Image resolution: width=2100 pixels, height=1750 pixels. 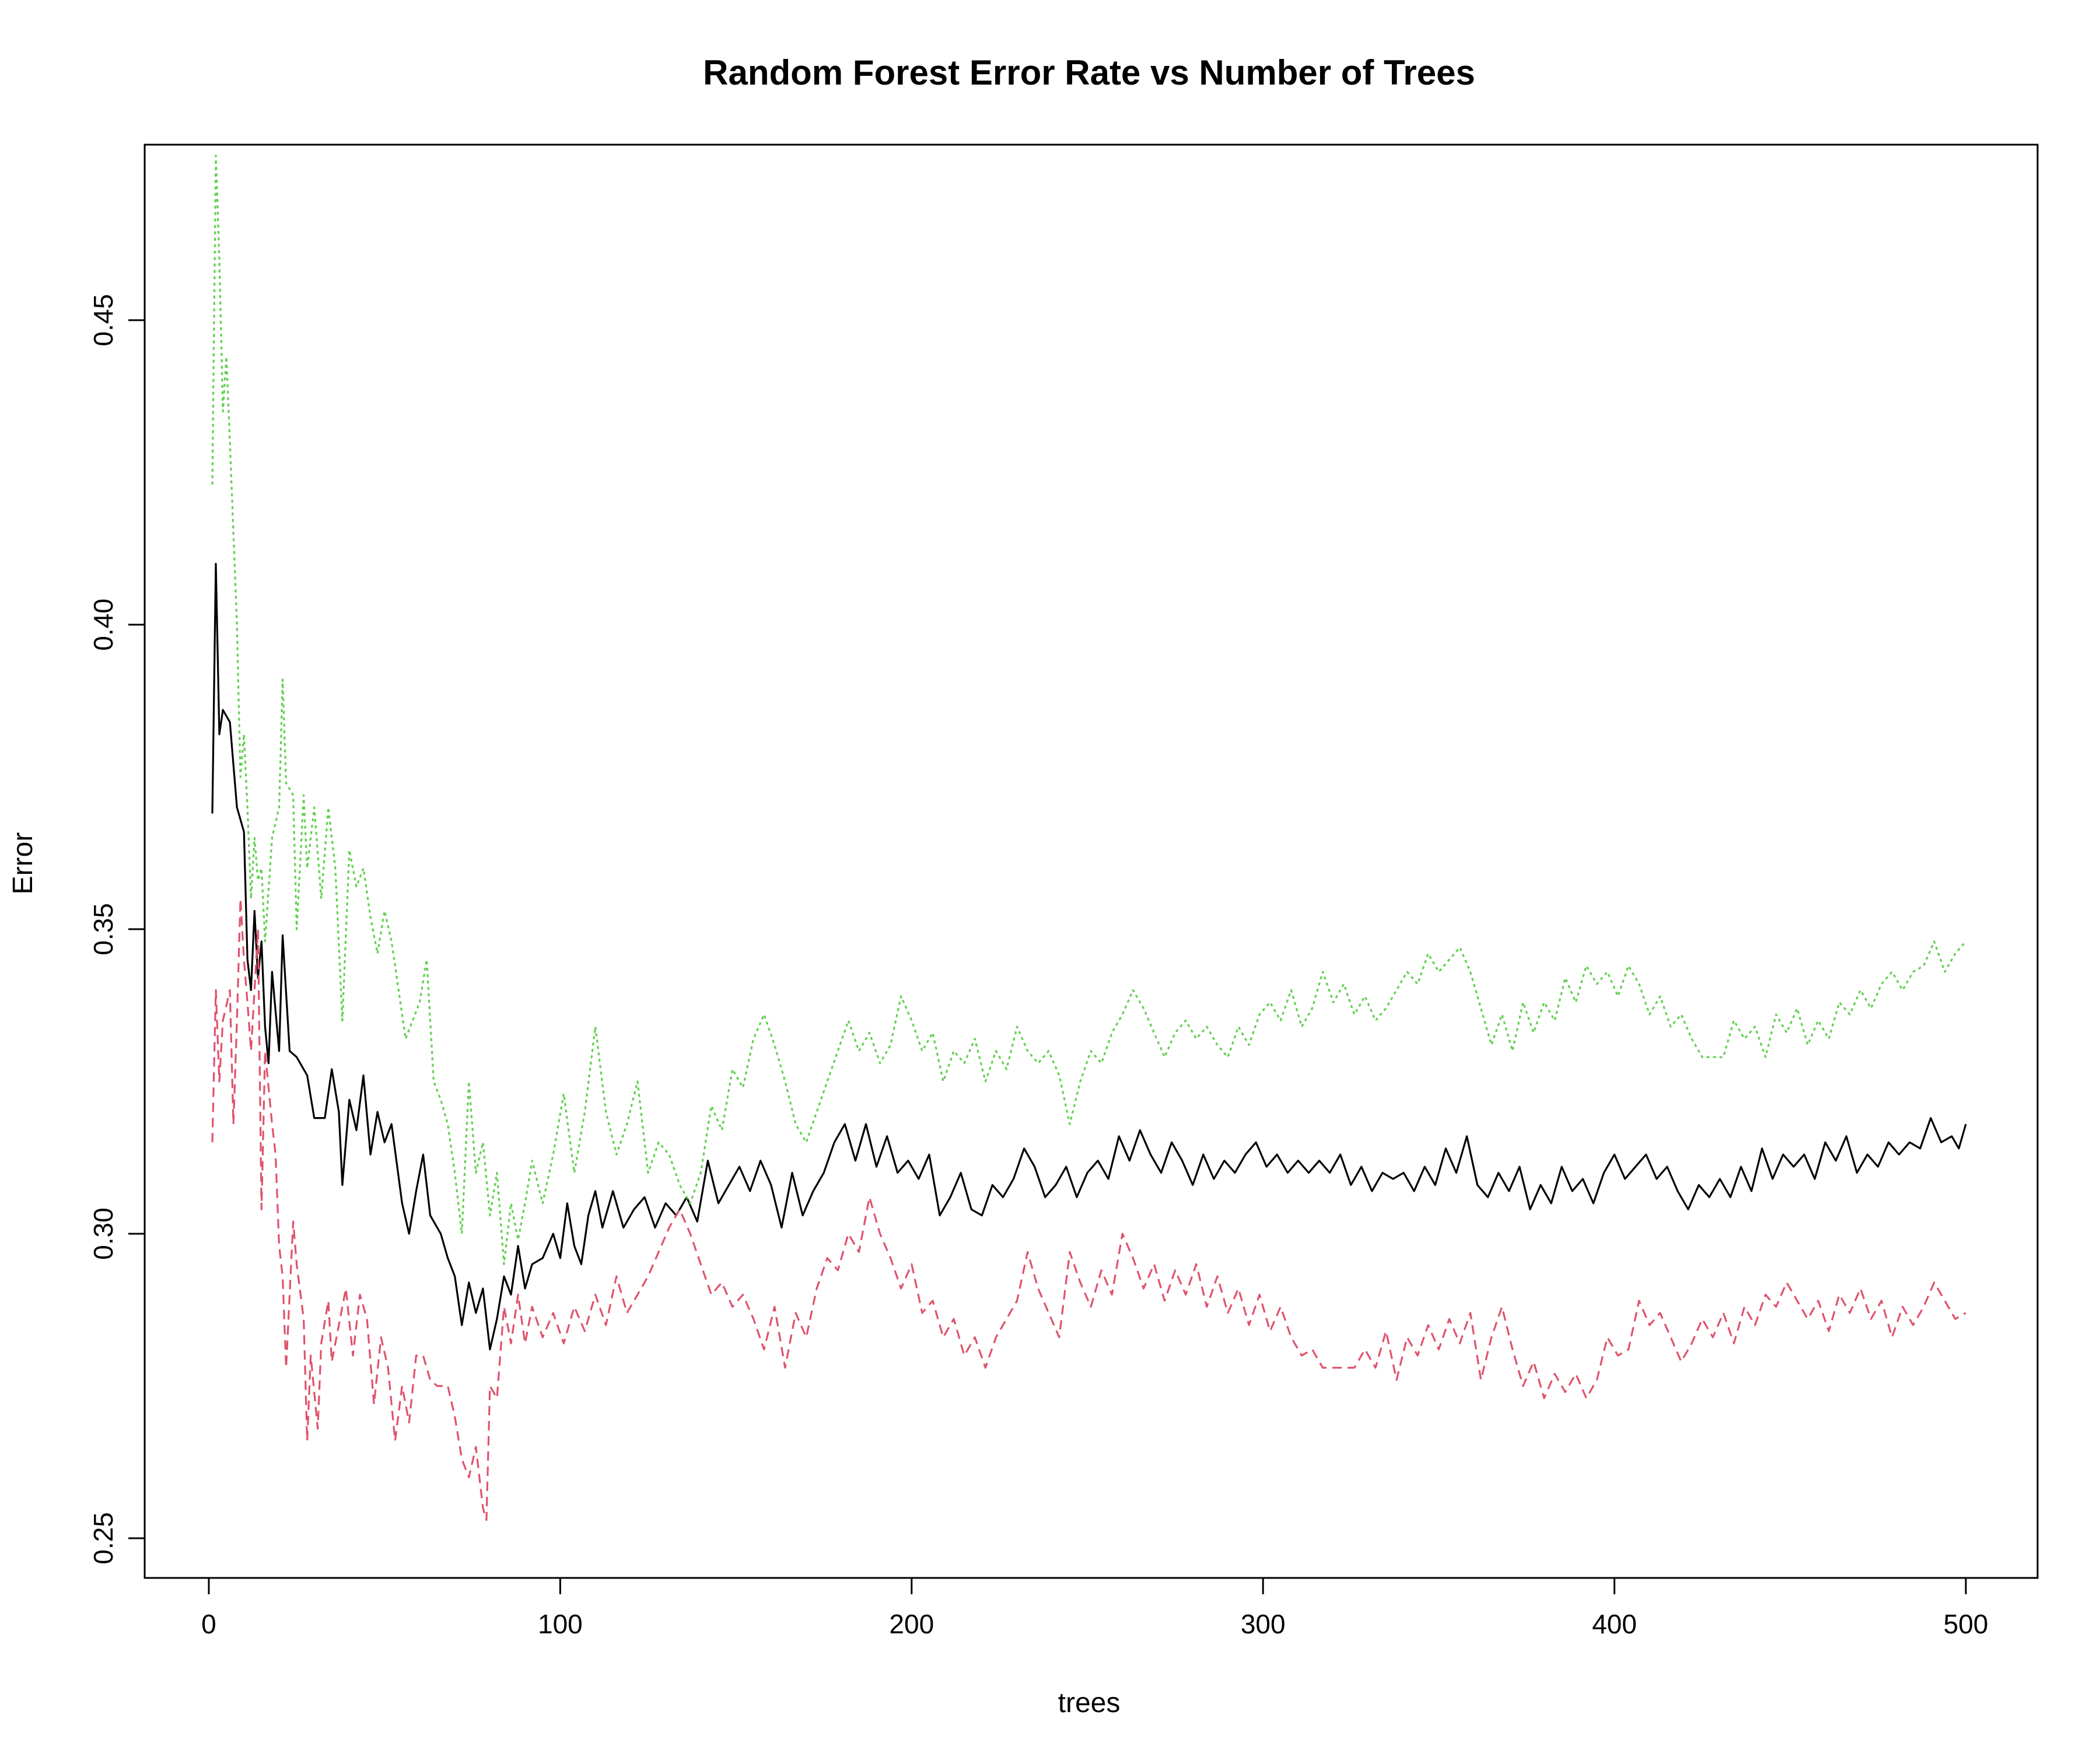 What do you see at coordinates (23, 863) in the screenshot?
I see `y-axis-label: Error` at bounding box center [23, 863].